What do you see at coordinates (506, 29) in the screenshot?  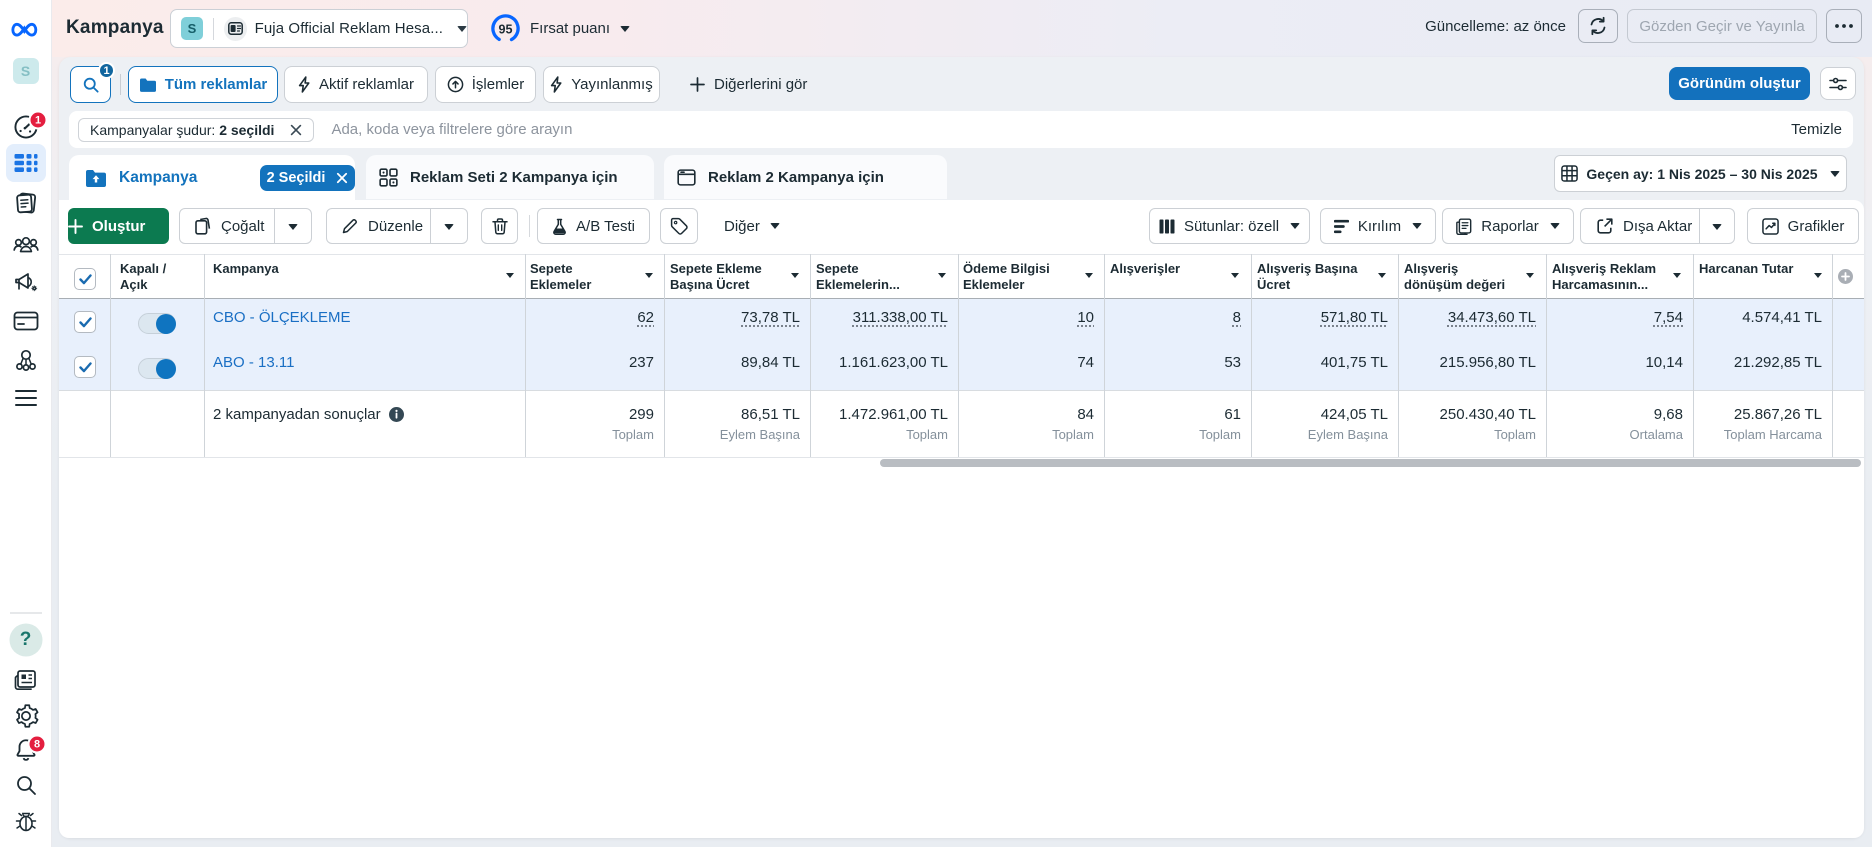 I see `svg-text: 95` at bounding box center [506, 29].